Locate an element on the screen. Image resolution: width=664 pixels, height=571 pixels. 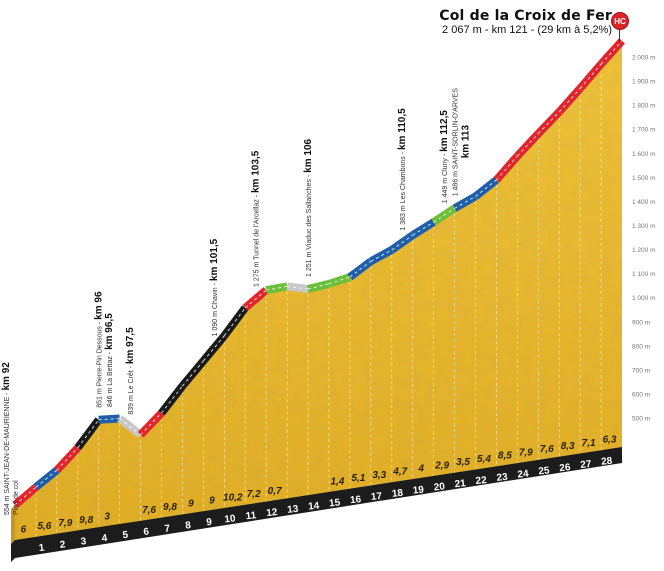
gradient-label: 7,2 is located at coordinates (254, 494).